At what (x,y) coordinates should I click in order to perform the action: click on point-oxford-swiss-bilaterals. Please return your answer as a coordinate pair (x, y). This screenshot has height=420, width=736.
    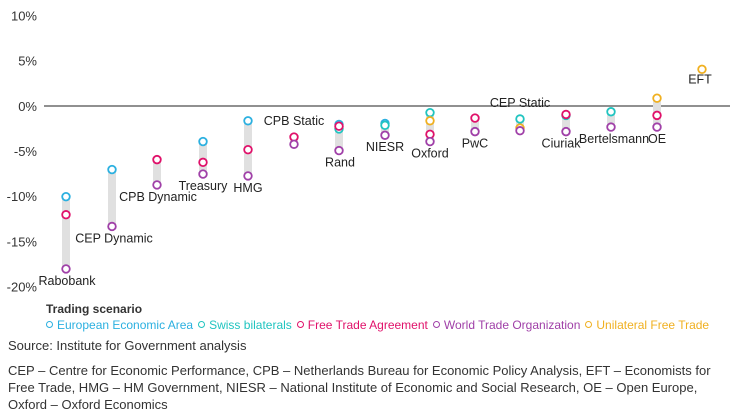
    Looking at the image, I should click on (430, 112).